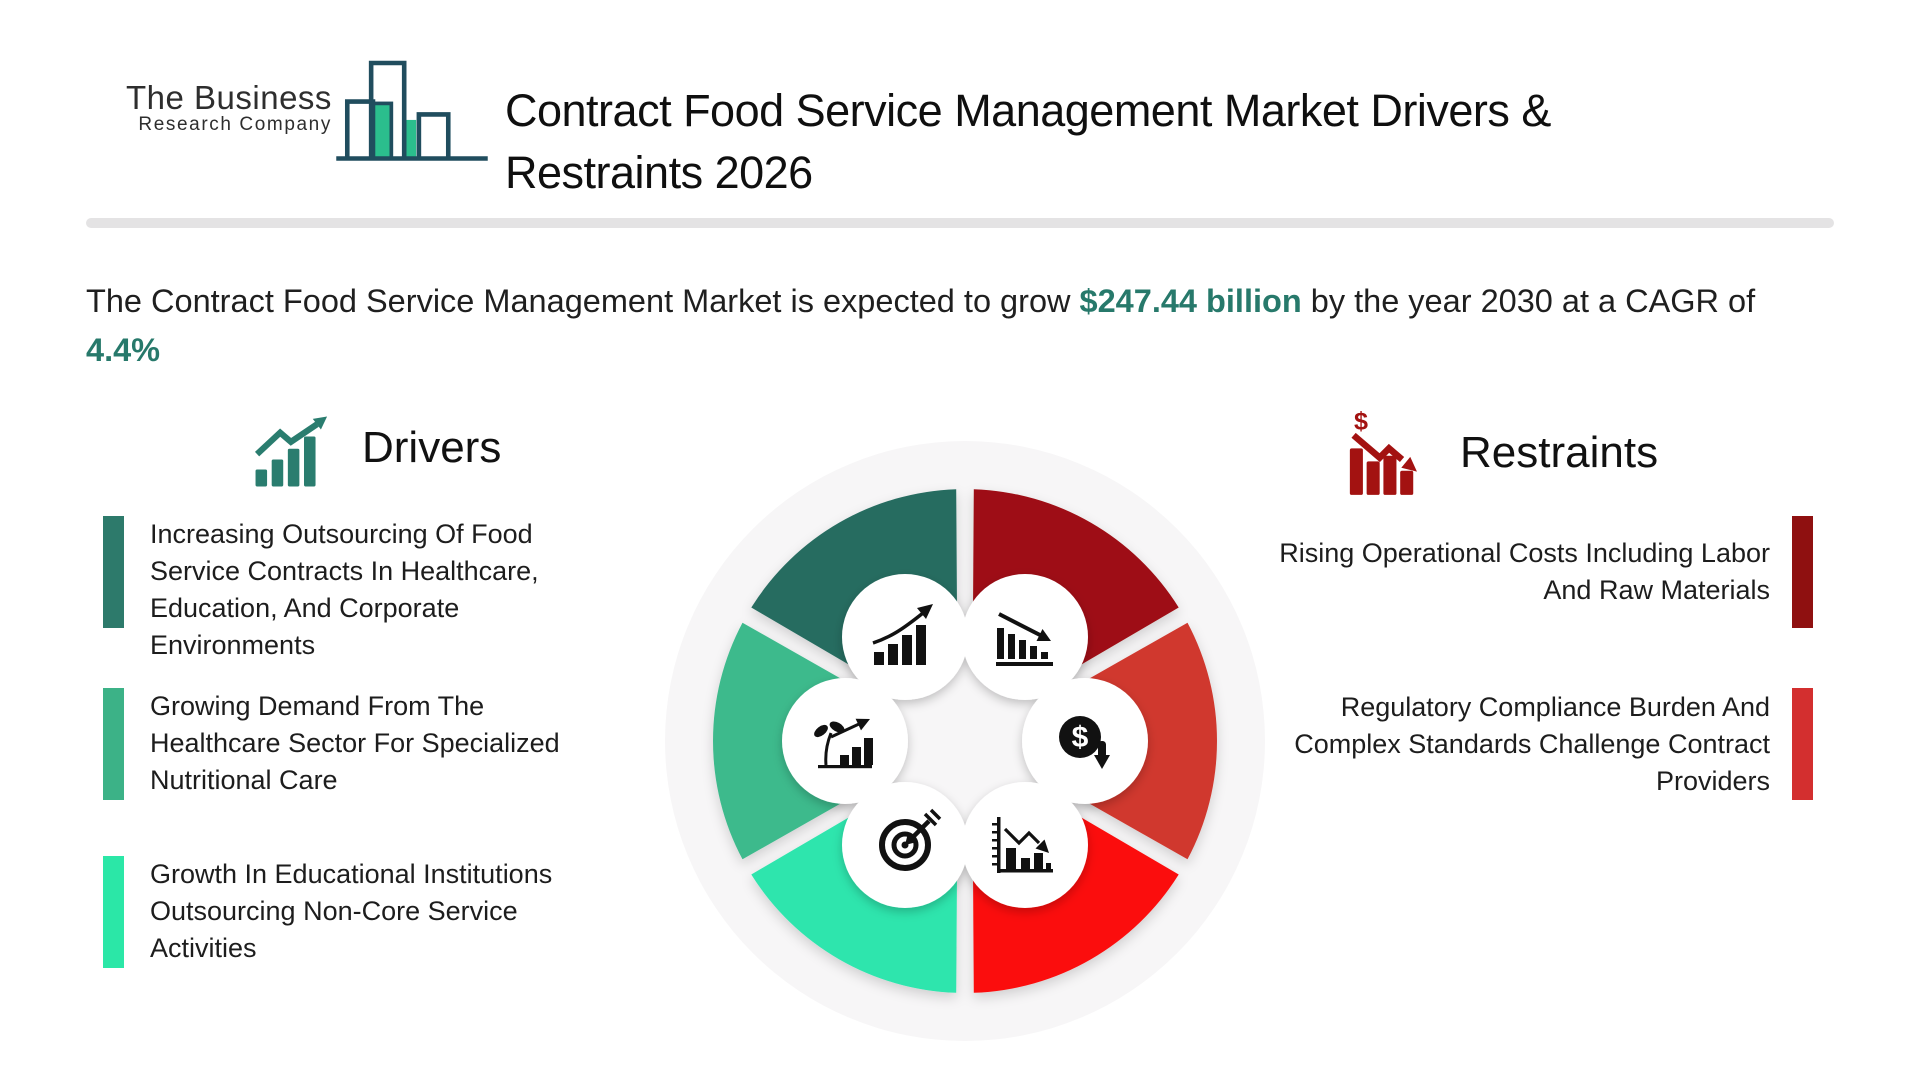 The width and height of the screenshot is (1920, 1080). I want to click on logo-bars-icon, so click(412, 110).